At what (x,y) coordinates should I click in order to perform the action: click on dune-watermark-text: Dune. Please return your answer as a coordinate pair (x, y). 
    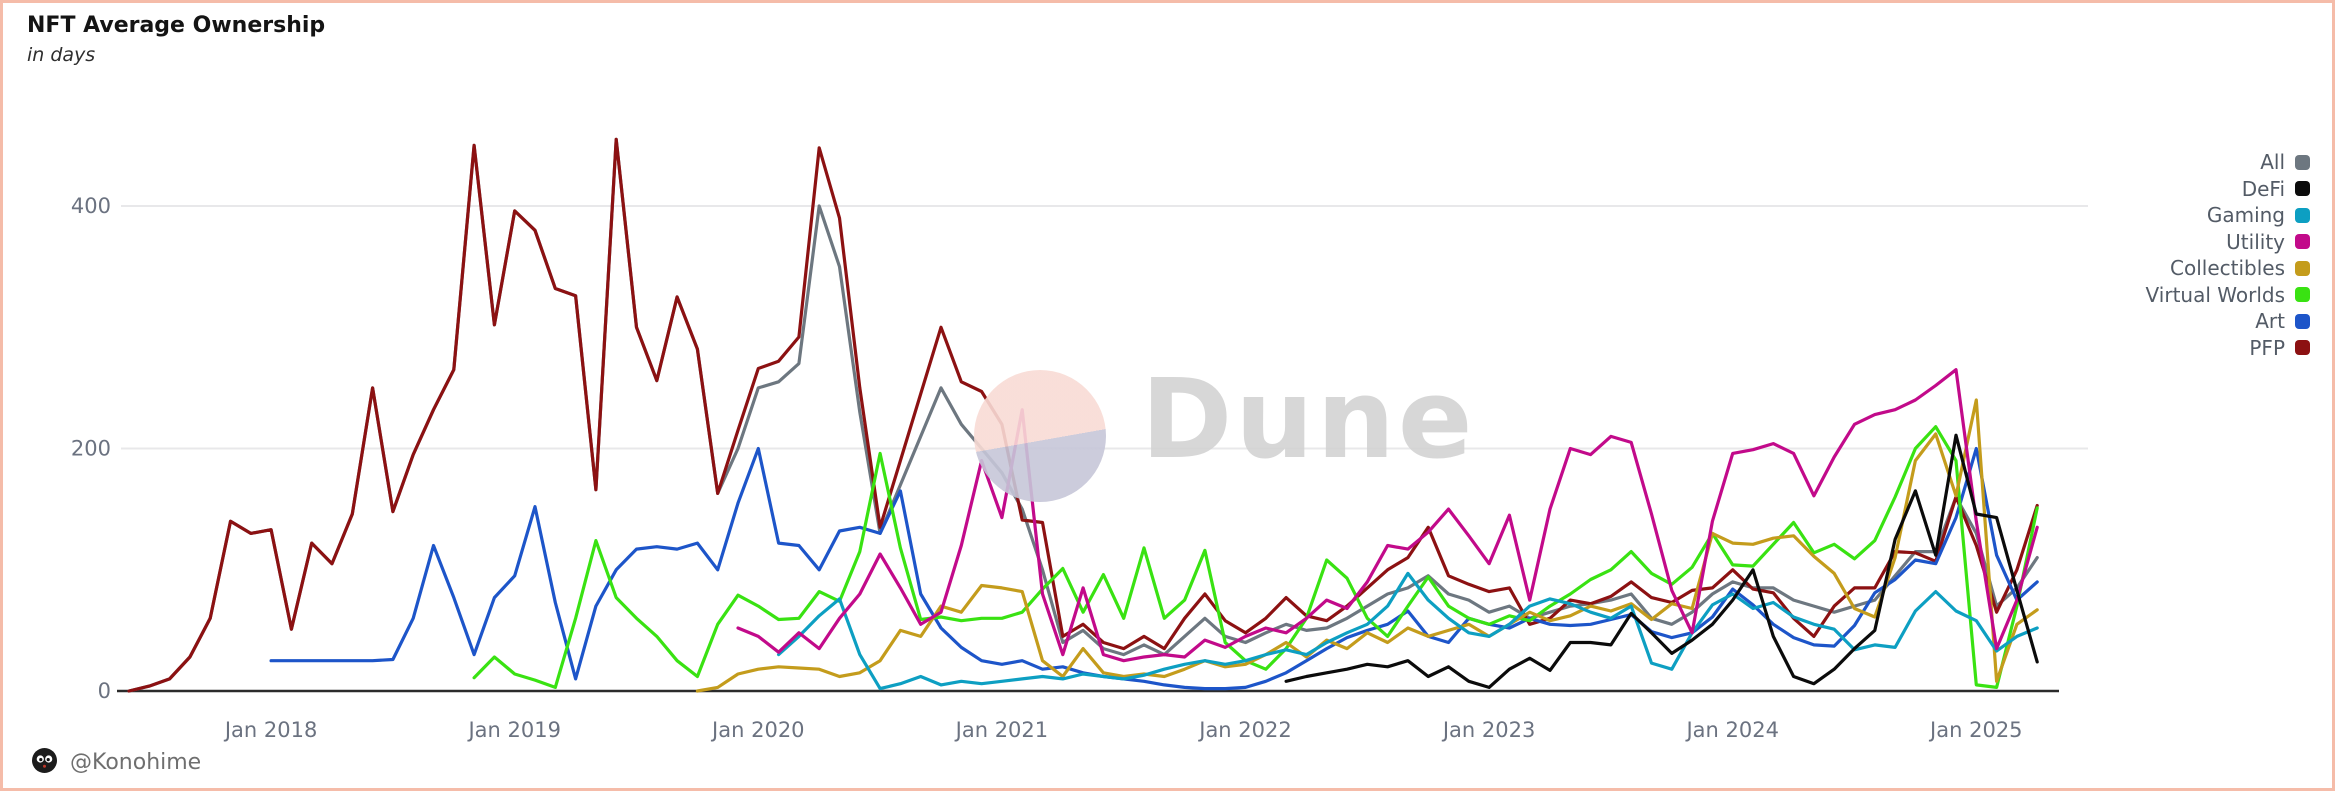
    Looking at the image, I should click on (1308, 419).